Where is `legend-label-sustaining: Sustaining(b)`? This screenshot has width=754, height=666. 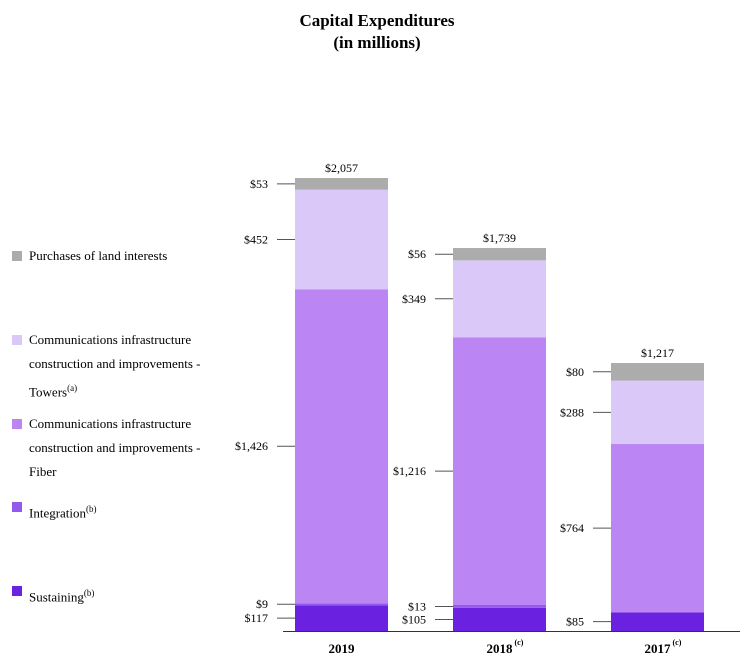 legend-label-sustaining: Sustaining(b) is located at coordinates (62, 596).